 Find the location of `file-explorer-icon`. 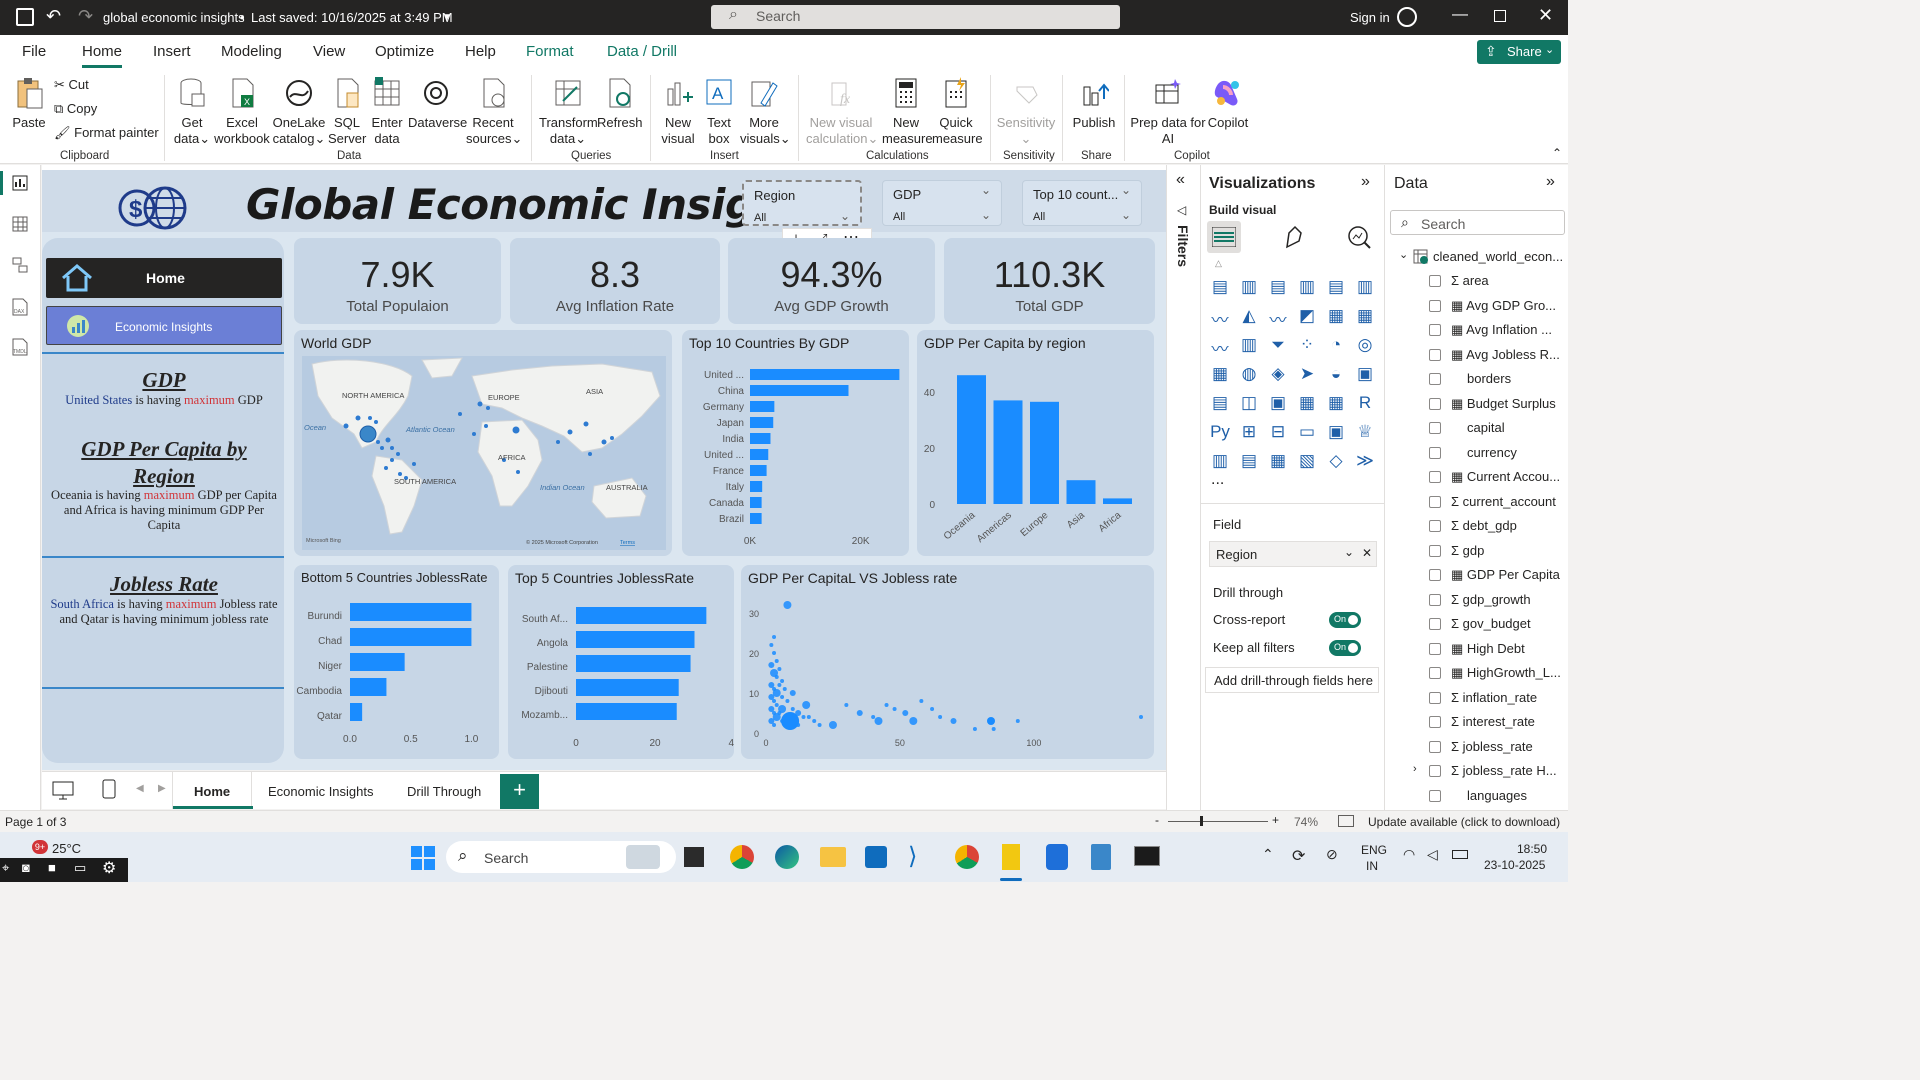

file-explorer-icon is located at coordinates (833, 857).